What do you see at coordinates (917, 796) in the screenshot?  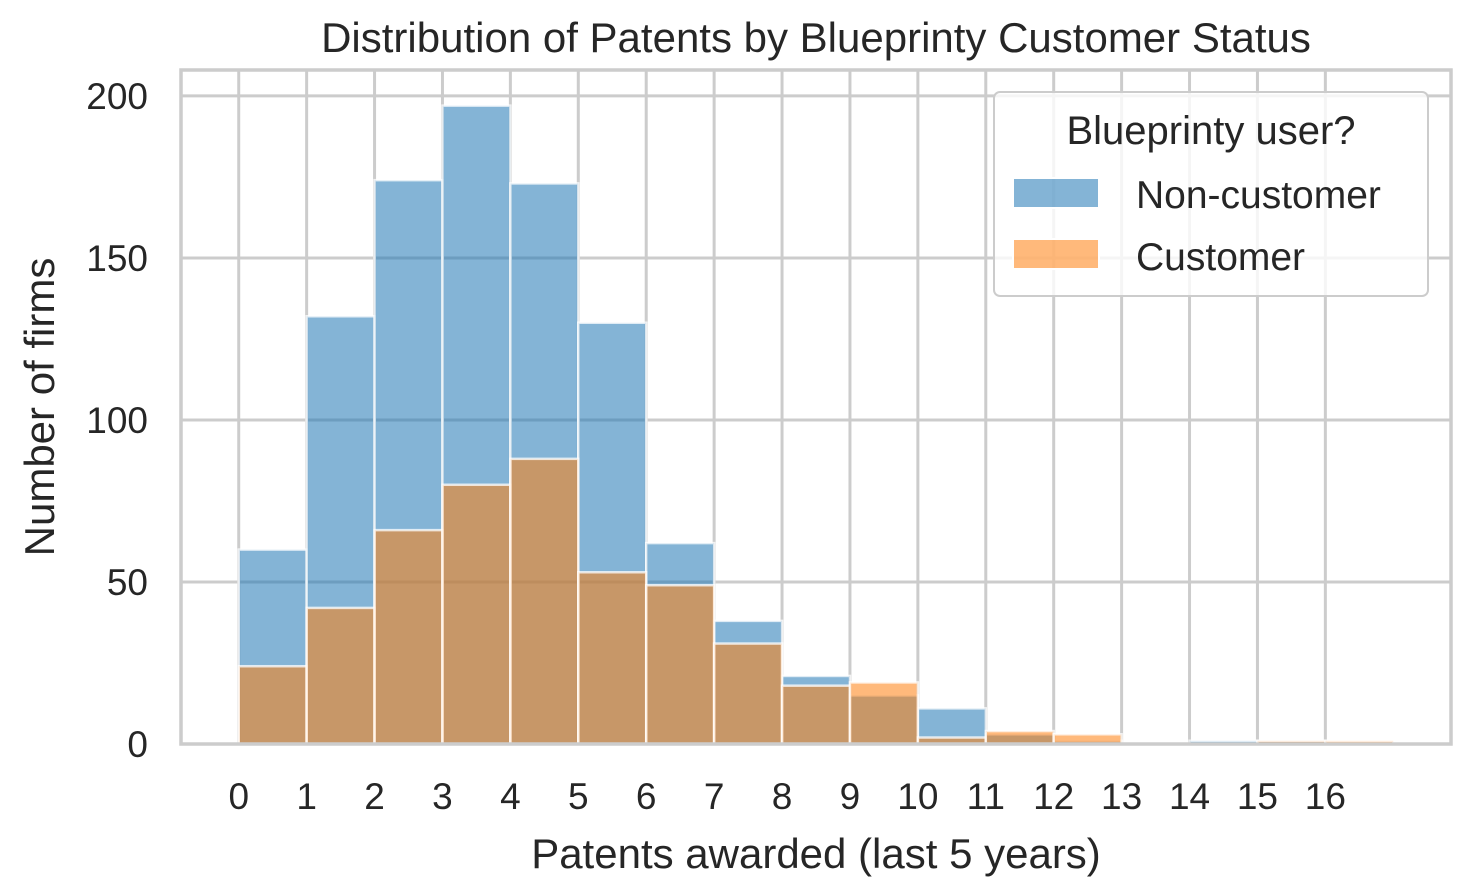 I see `x-tick-label: 10` at bounding box center [917, 796].